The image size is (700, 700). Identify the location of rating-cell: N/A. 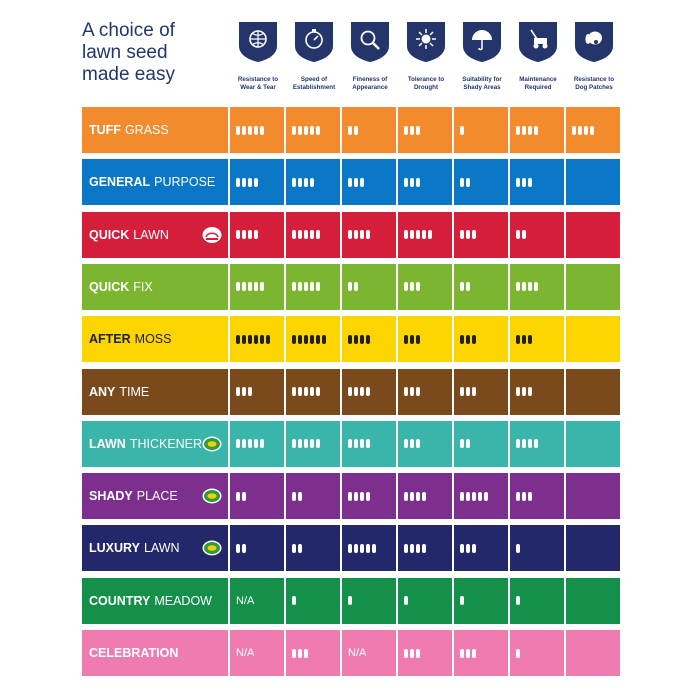
(257, 600).